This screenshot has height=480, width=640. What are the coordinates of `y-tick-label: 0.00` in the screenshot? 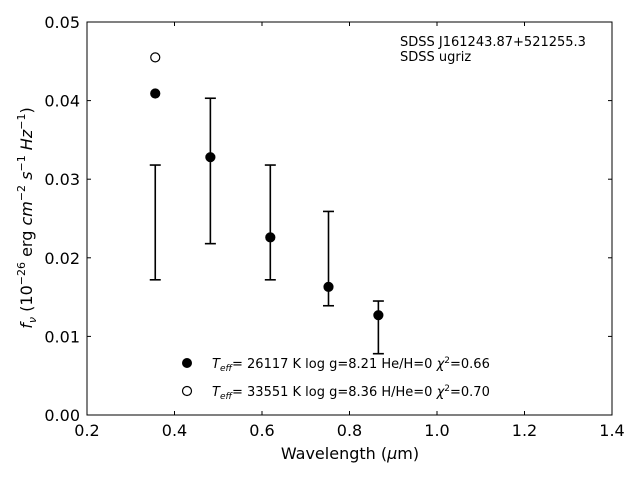 It's located at (62, 415).